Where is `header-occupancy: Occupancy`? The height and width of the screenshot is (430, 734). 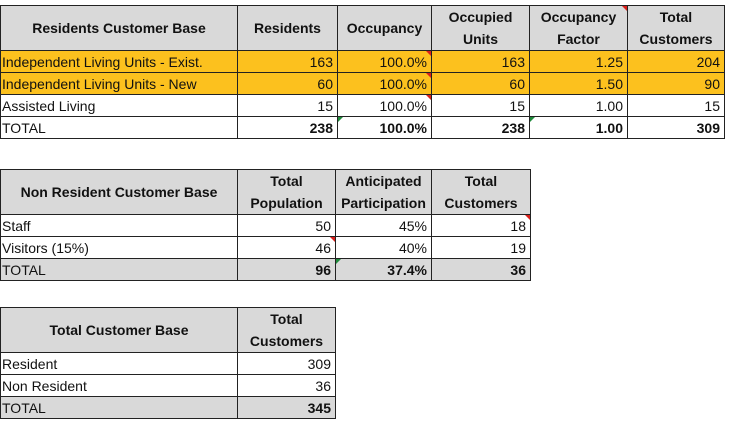
header-occupancy: Occupancy is located at coordinates (384, 28).